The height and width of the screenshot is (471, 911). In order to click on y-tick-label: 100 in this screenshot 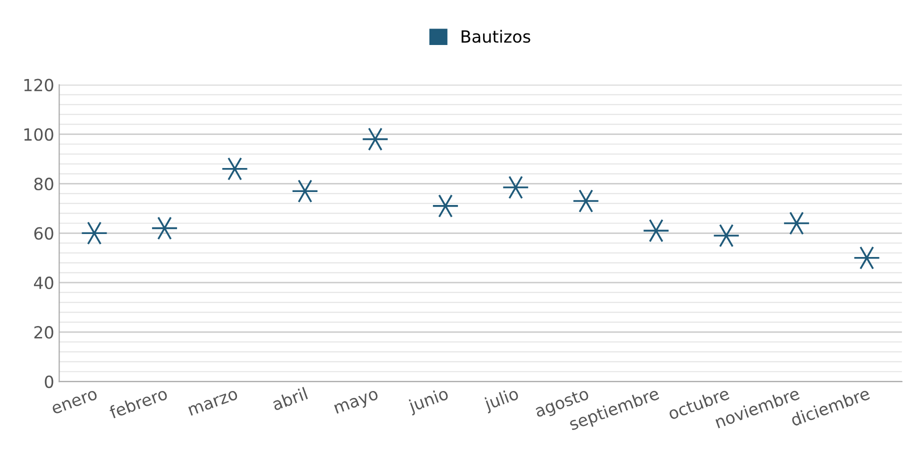, I will do `click(39, 134)`.